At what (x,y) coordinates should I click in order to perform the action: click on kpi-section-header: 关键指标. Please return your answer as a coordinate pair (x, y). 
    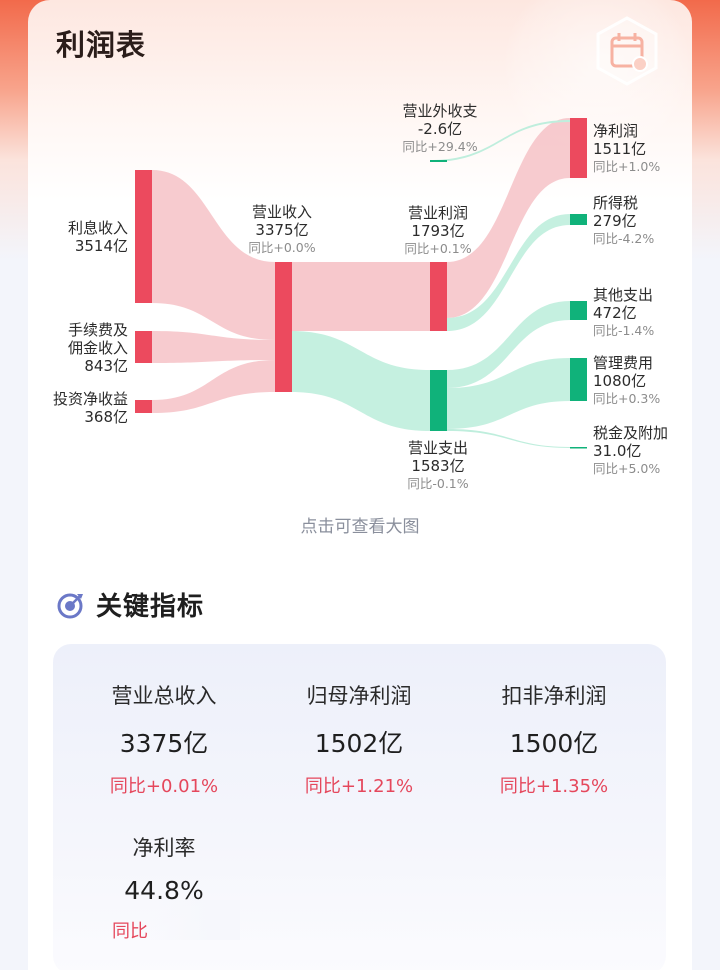
    Looking at the image, I should click on (130, 604).